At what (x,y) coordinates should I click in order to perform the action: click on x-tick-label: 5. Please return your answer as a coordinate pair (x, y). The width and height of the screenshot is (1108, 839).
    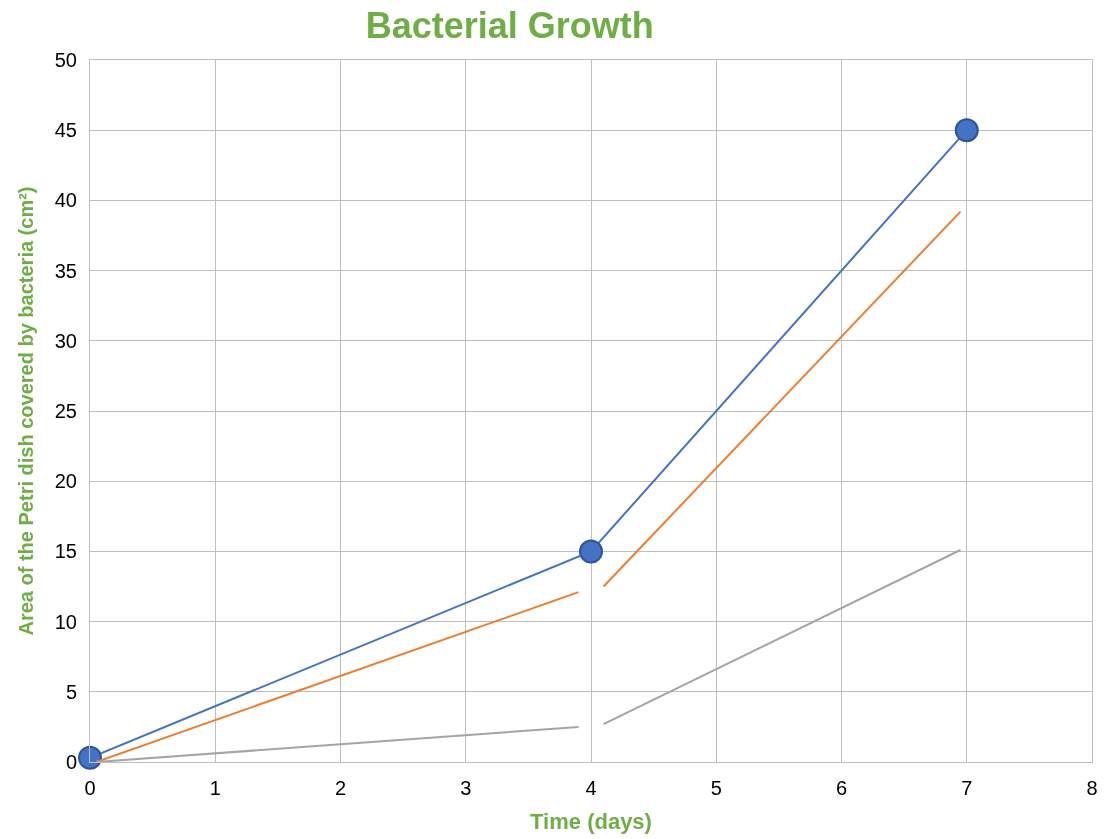
    Looking at the image, I should click on (716, 788).